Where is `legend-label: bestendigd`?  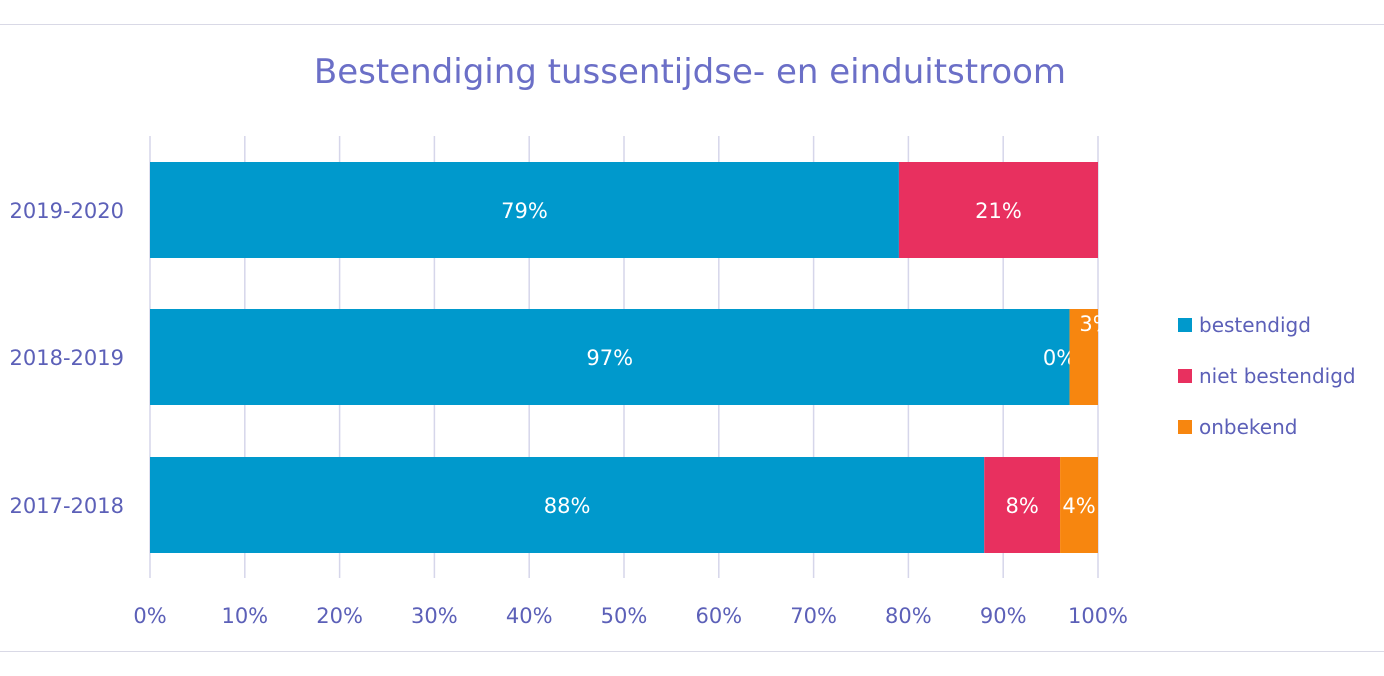
legend-label: bestendigd is located at coordinates (1255, 325).